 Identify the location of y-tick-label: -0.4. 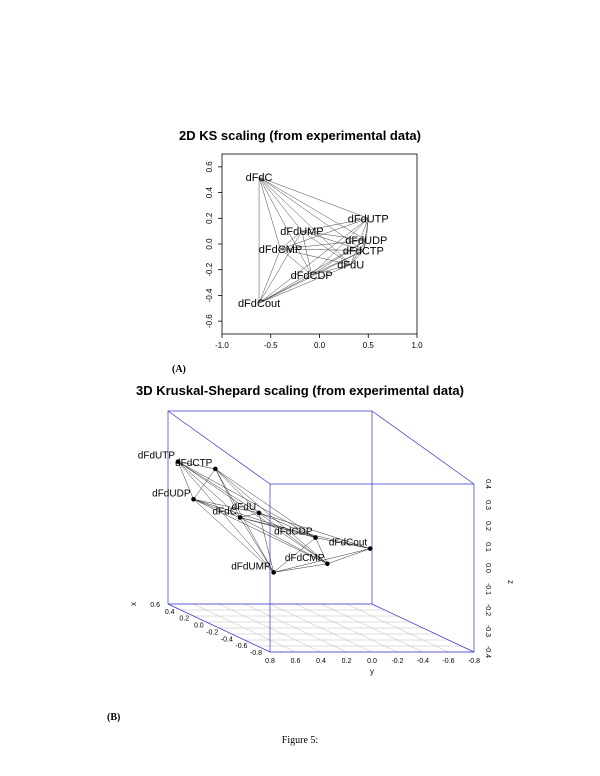
(423, 661).